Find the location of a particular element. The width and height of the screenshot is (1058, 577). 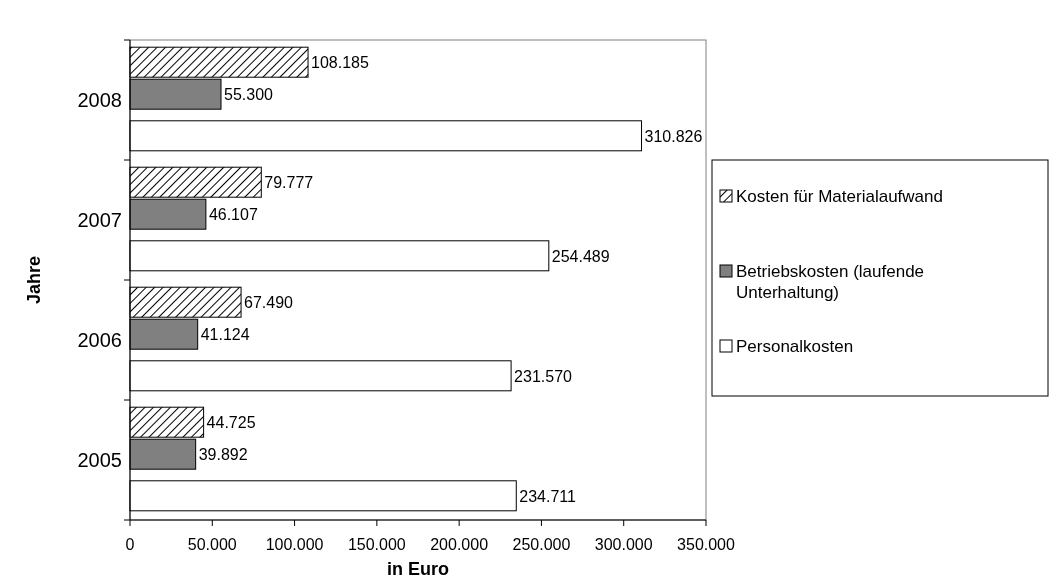

data-label: 310.826 is located at coordinates (673, 136).